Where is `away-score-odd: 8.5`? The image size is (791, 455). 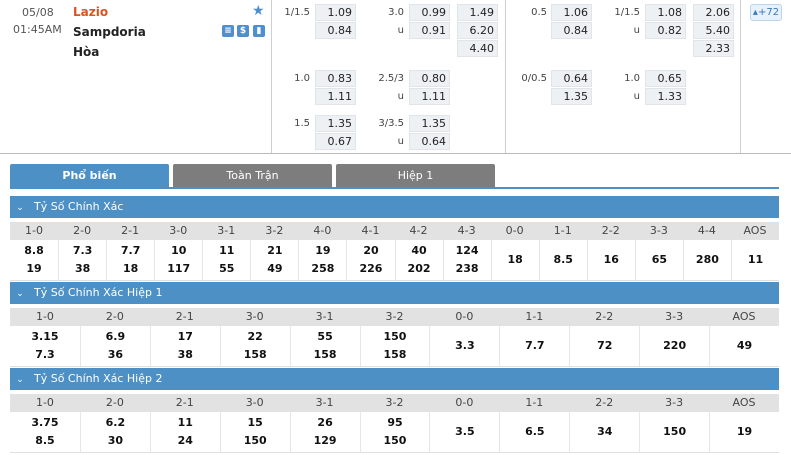
away-score-odd: 8.5 is located at coordinates (45, 440).